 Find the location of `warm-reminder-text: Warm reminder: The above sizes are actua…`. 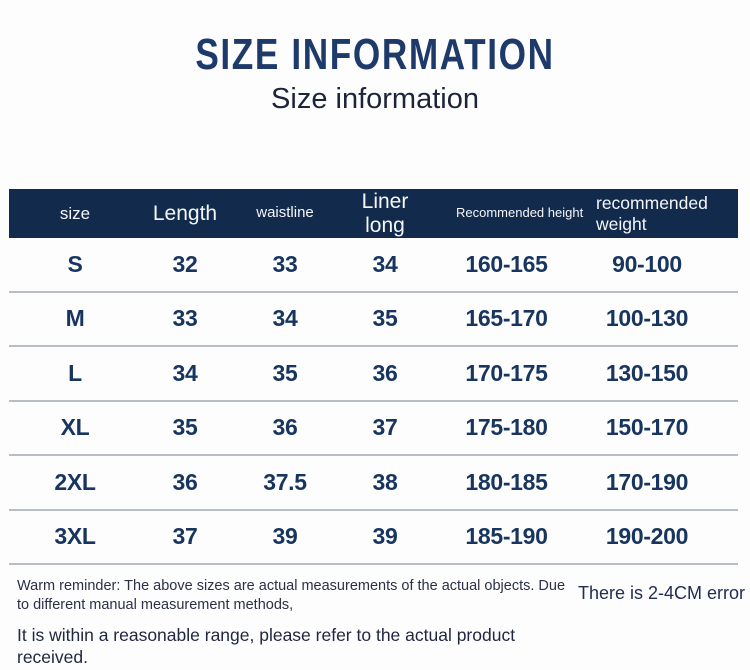

warm-reminder-text: Warm reminder: The above sizes are actua… is located at coordinates (291, 596).